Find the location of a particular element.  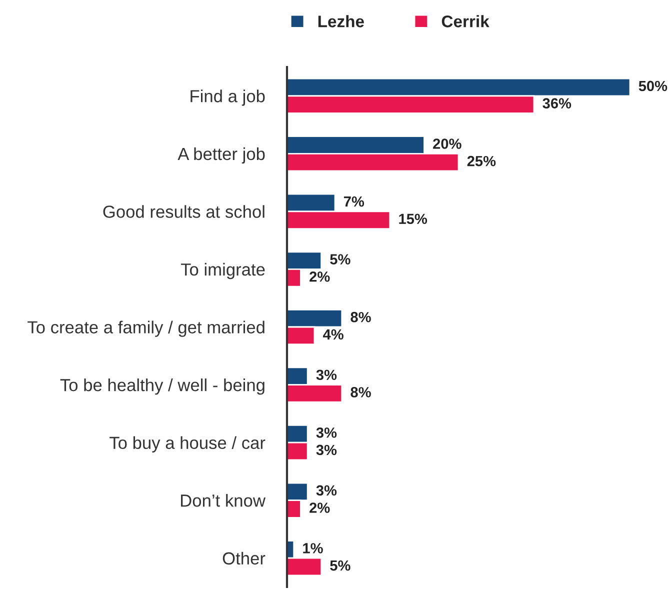

y-tick-label: To be healthy / well - being is located at coordinates (162, 386).